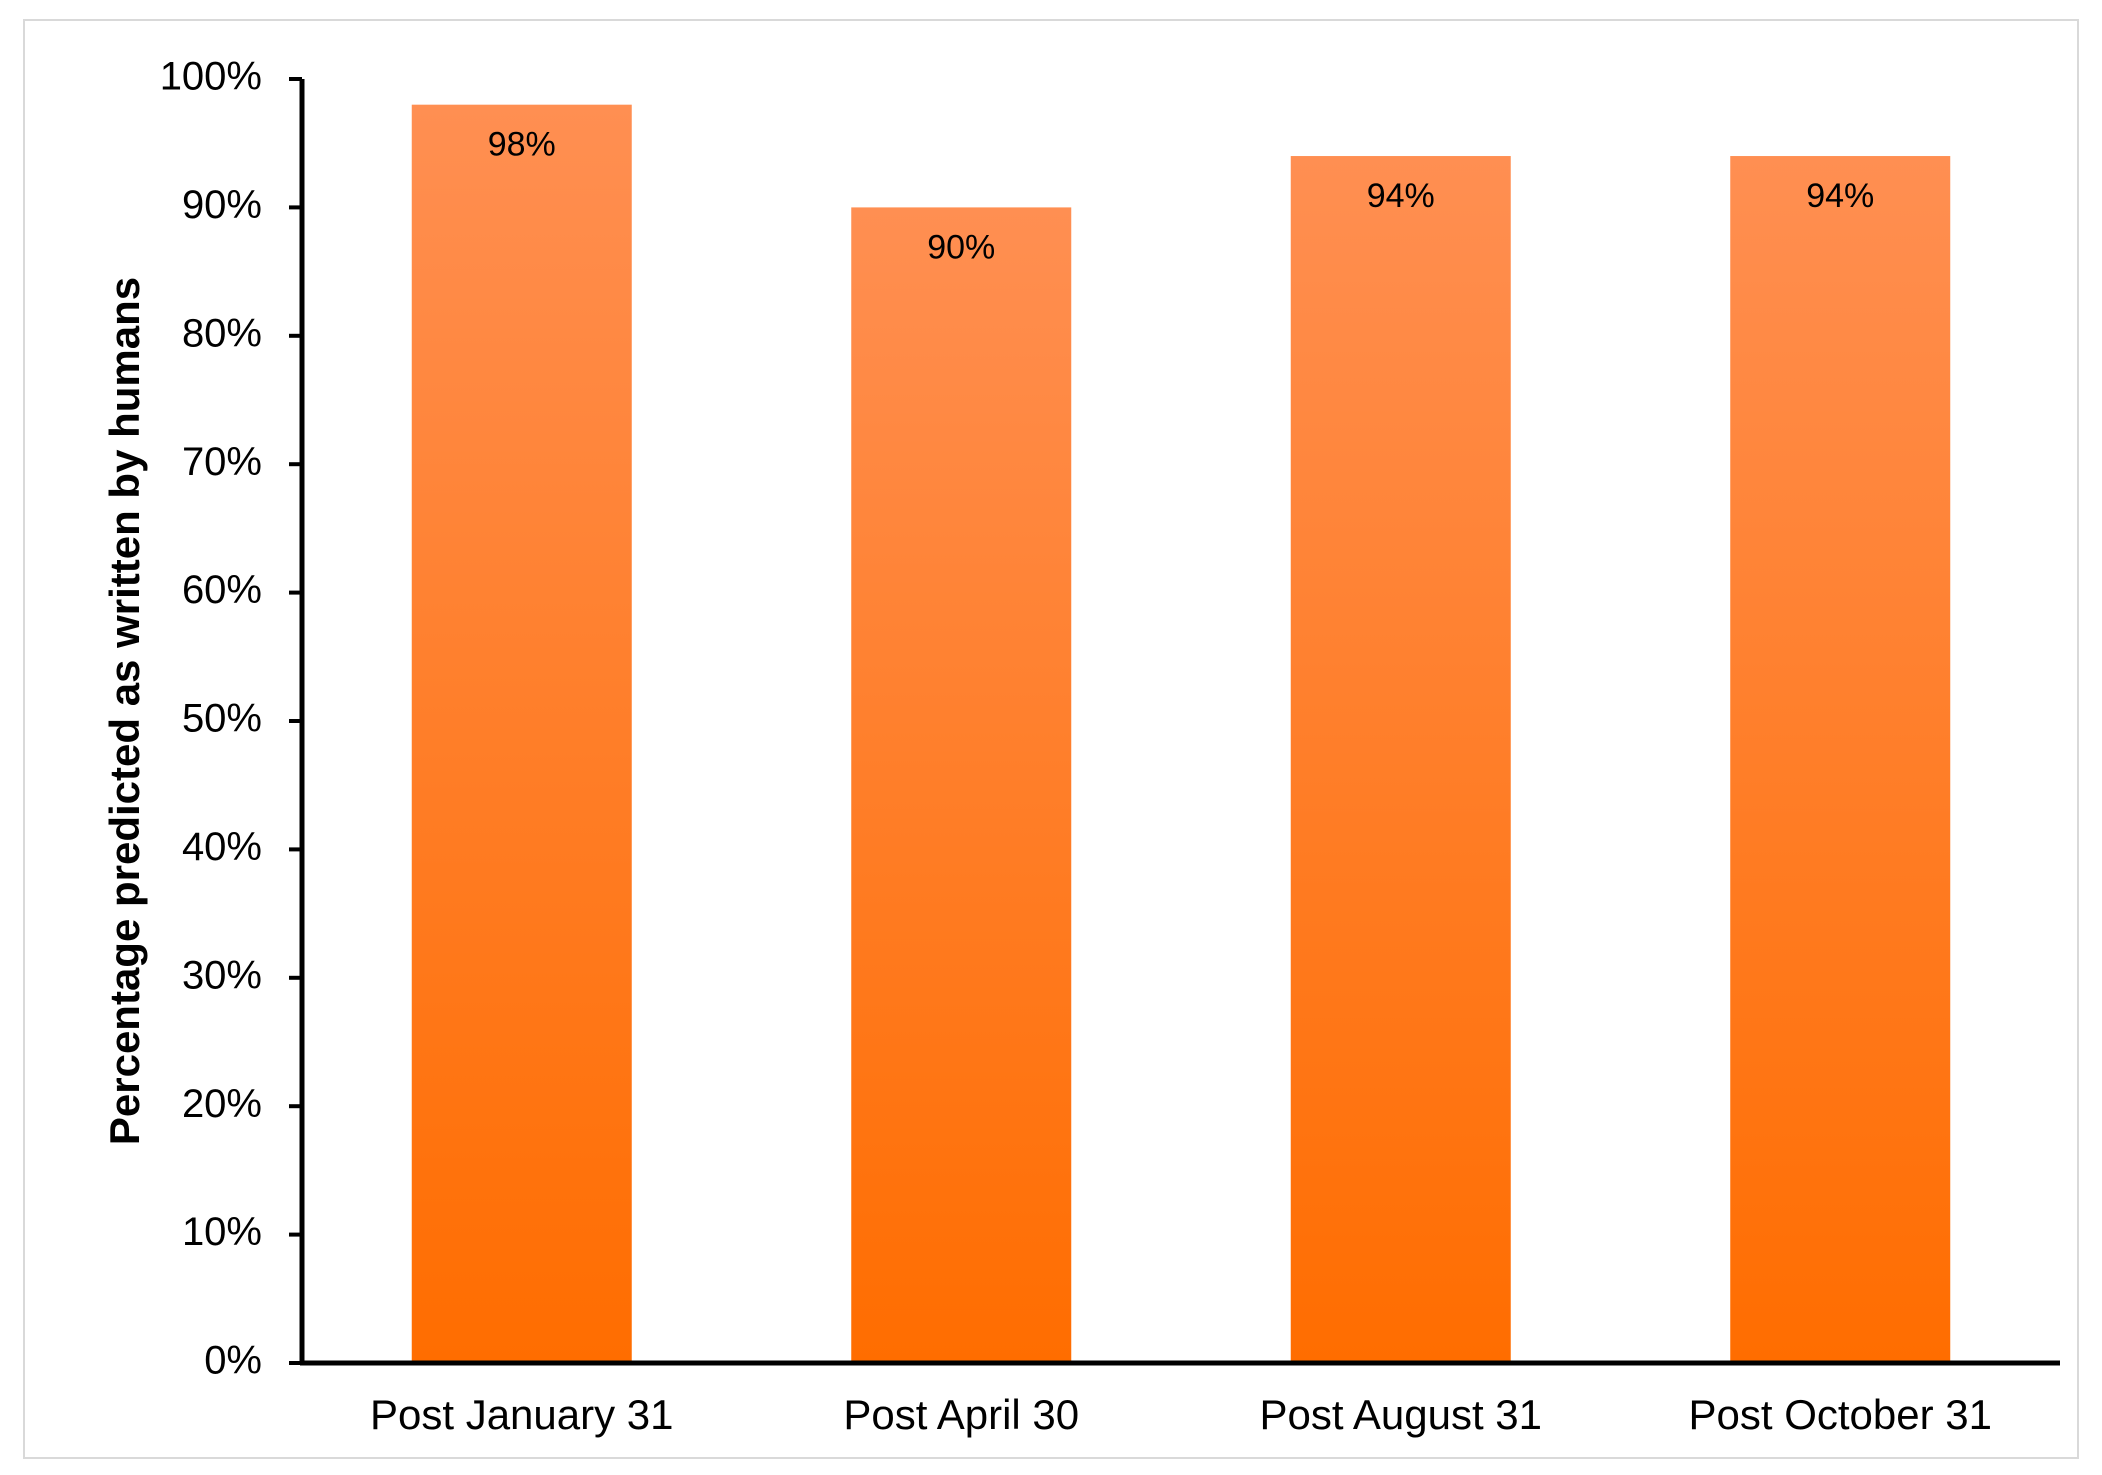 Image resolution: width=2102 pixels, height=1475 pixels. Describe the element at coordinates (1400, 1414) in the screenshot. I see `x-tick-label: Post August 31` at that location.